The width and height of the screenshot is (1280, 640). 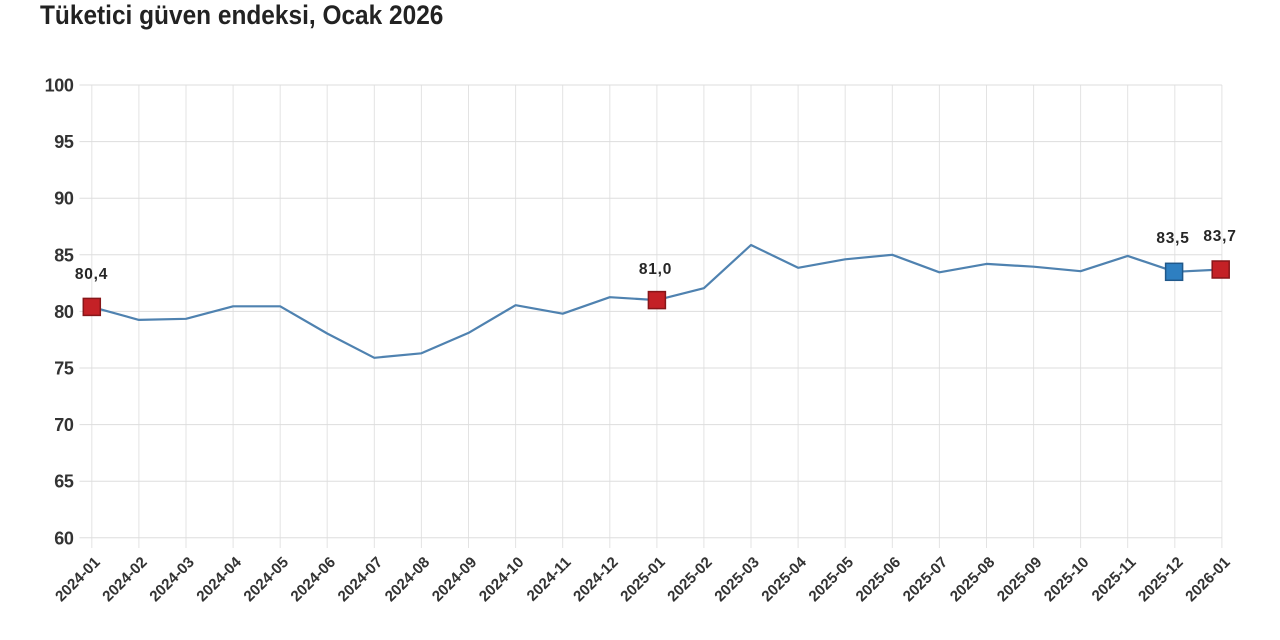 I want to click on svg-text: 70, so click(x=64, y=425).